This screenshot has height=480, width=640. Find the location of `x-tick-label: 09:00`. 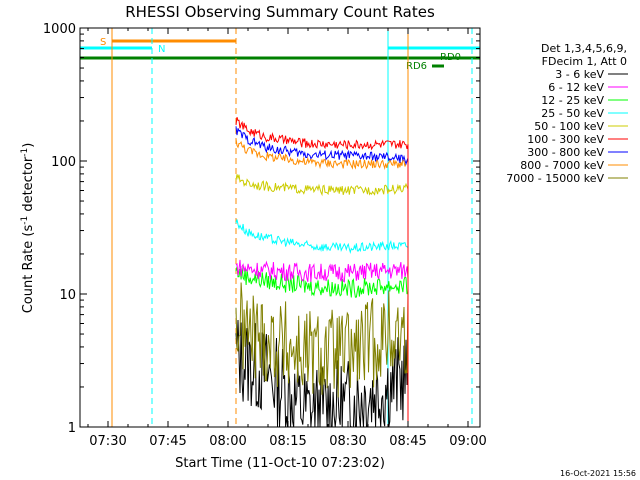

x-tick-label: 09:00 is located at coordinates (467, 441).